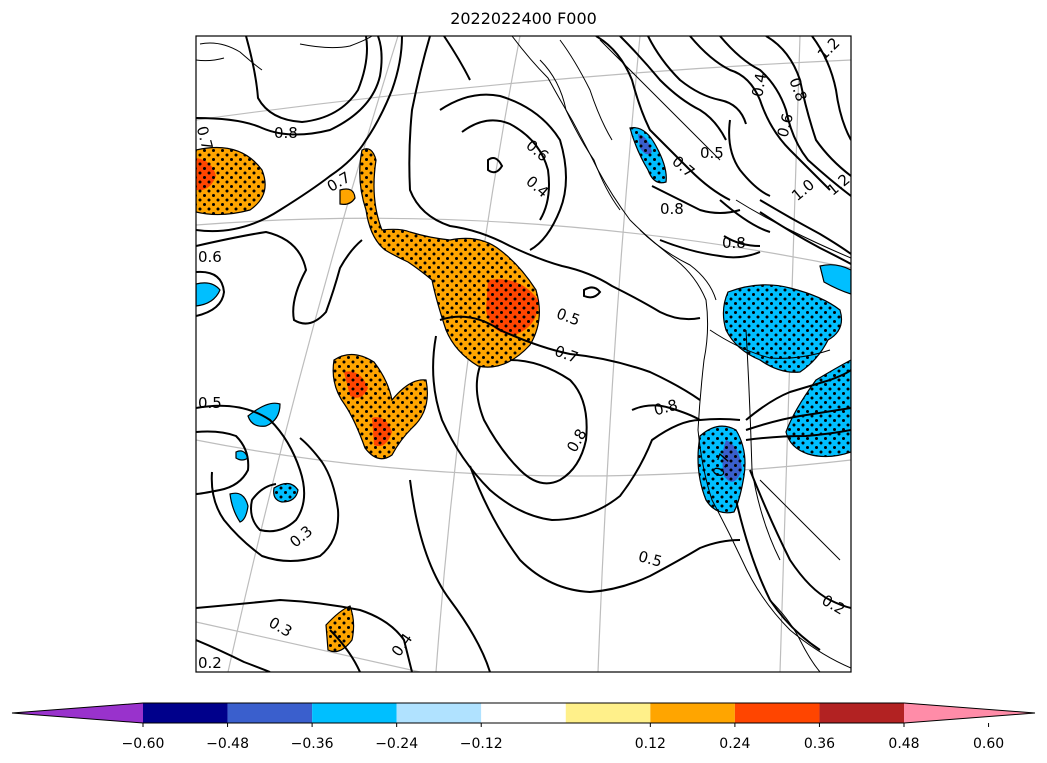 This screenshot has height=763, width=1047. Describe the element at coordinates (312, 744) in the screenshot. I see `colorbar-tick-label: −0.36` at that location.